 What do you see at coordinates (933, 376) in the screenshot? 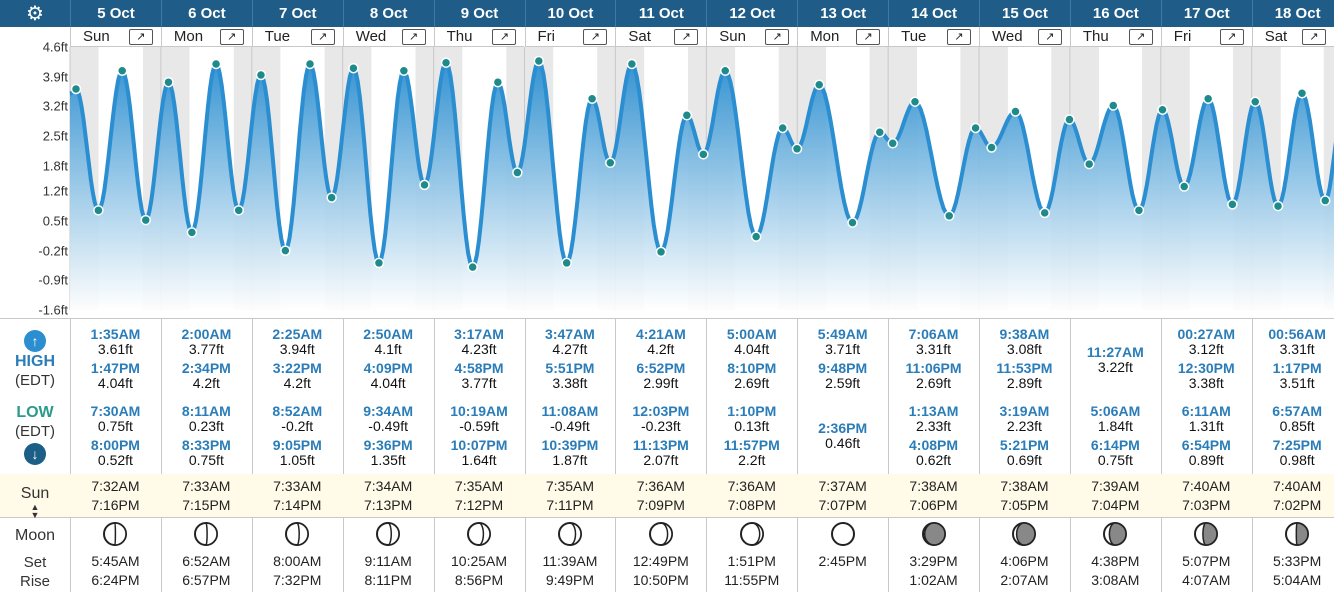
I see `tide-entry: 11:06PM 2.69ft` at bounding box center [933, 376].